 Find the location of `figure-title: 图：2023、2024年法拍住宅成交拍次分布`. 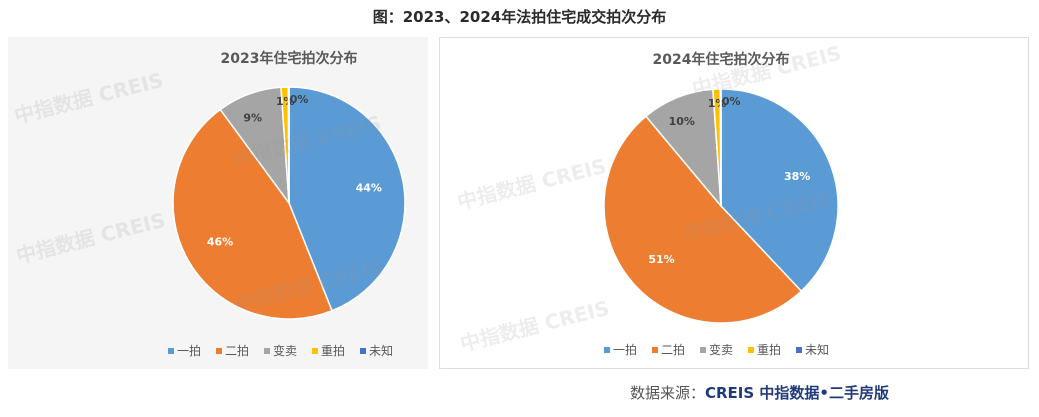

figure-title: 图：2023、2024年法拍住宅成交拍次分布 is located at coordinates (519, 17).